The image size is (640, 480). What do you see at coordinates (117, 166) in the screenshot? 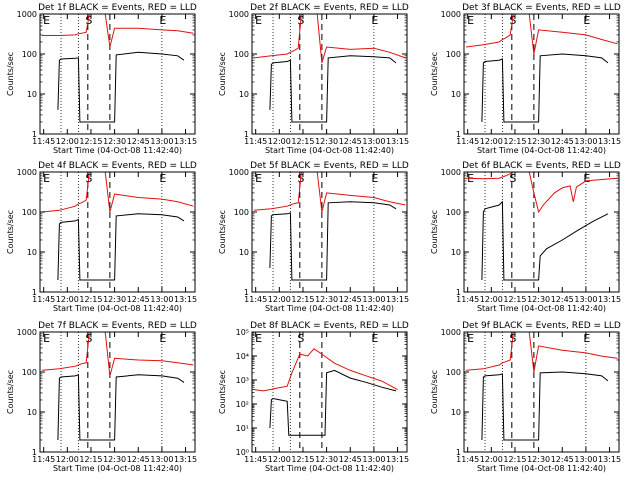
I see `panel-title: Det 4f BLACK = Events, RED = LLD` at bounding box center [117, 166].